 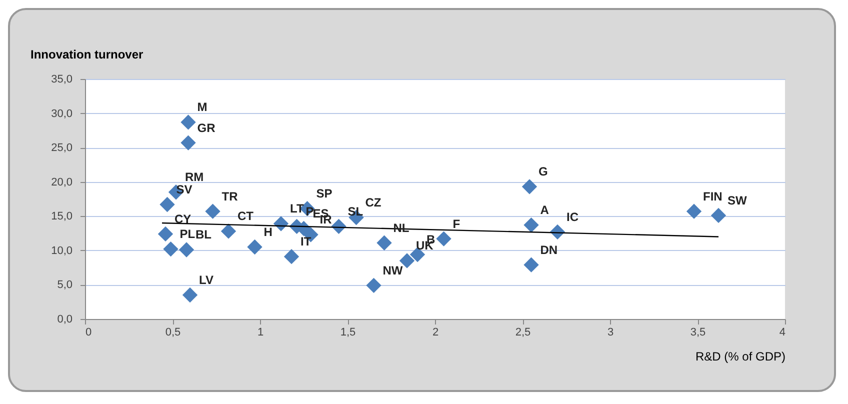 I want to click on x-tick-label: 3, so click(x=610, y=332).